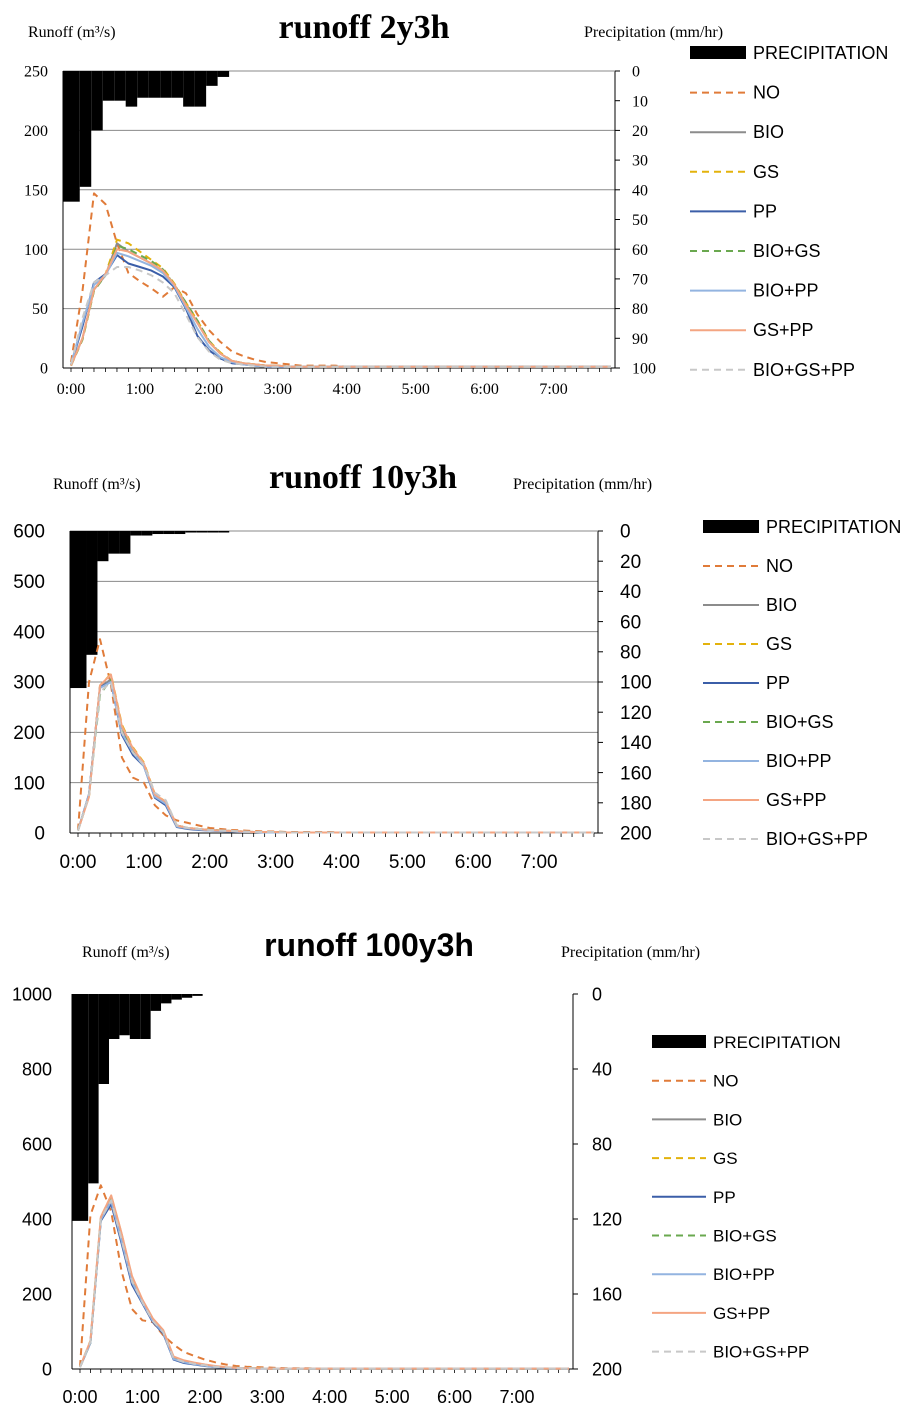 The width and height of the screenshot is (904, 1407). I want to click on series-line-no, so click(340, 280).